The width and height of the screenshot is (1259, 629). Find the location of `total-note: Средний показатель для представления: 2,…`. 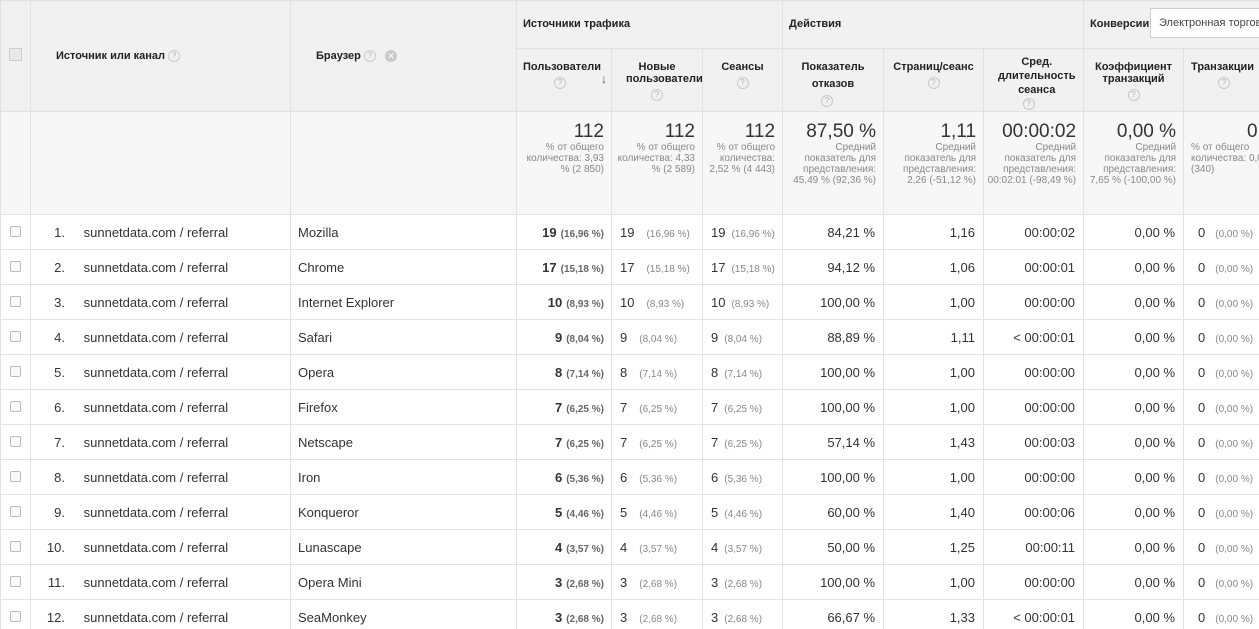

total-note: Средний показатель для представления: 2,… is located at coordinates (940, 164).